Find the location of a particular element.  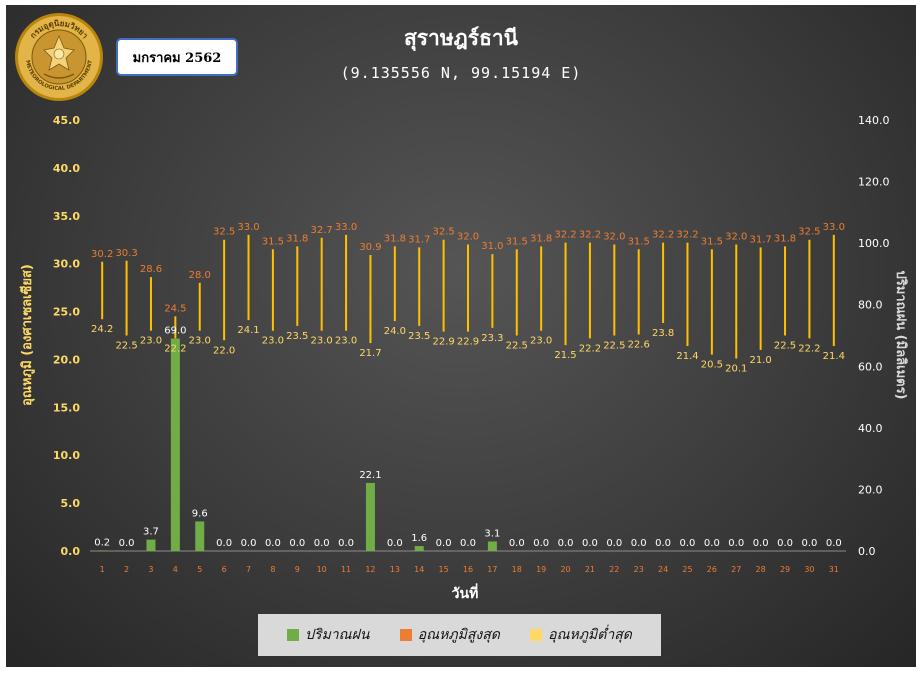

min-temp-label: 23.3 is located at coordinates (492, 338).